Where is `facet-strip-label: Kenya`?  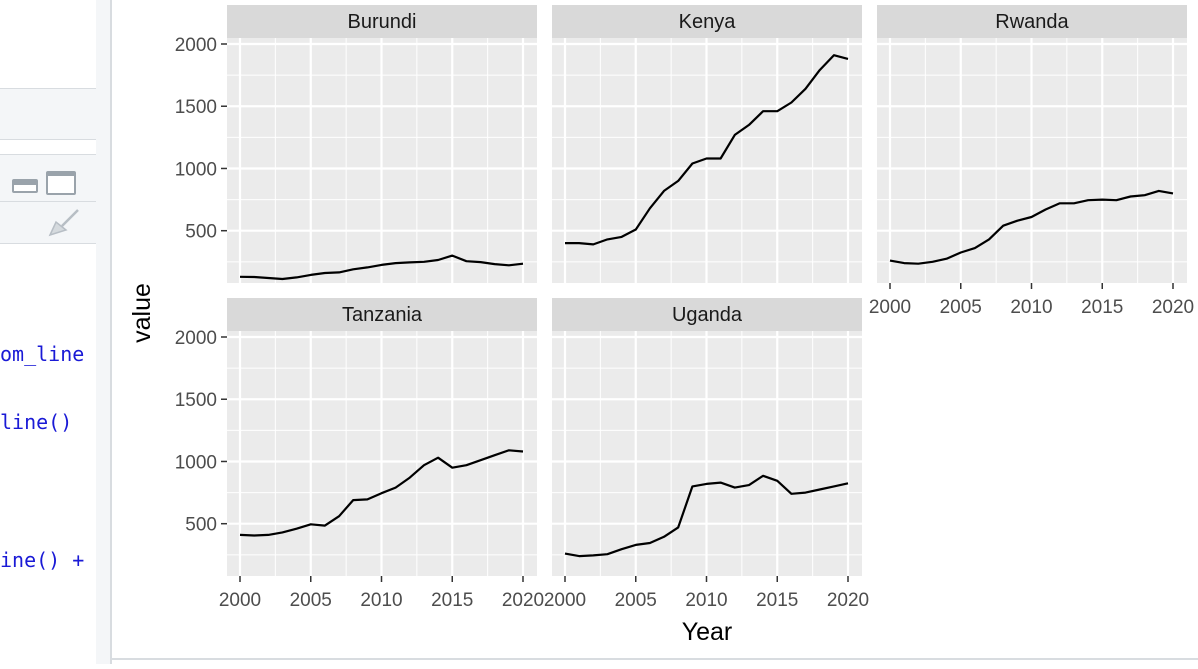 facet-strip-label: Kenya is located at coordinates (708, 22).